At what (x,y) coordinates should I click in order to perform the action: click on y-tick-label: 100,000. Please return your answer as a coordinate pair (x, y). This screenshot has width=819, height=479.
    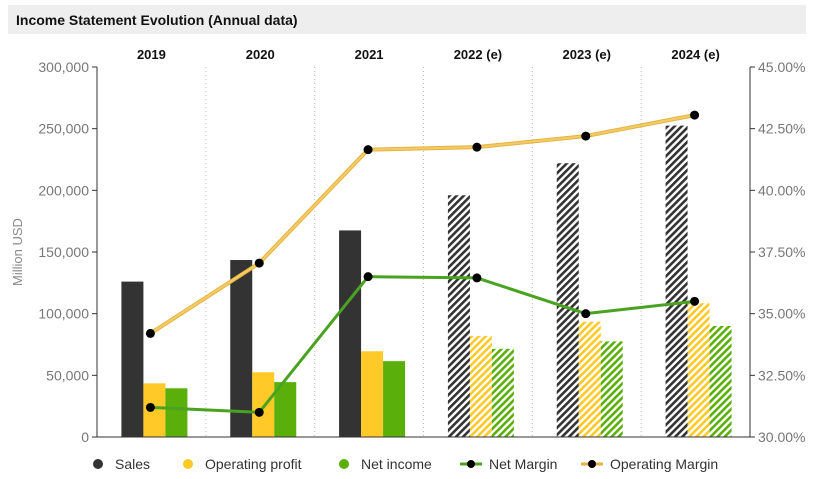
    Looking at the image, I should click on (63, 314).